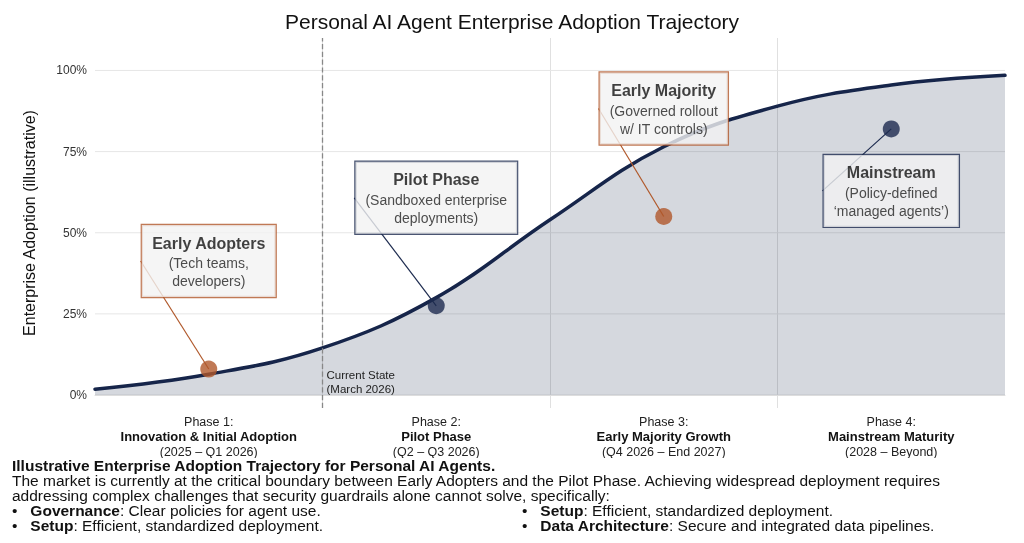  What do you see at coordinates (209, 436) in the screenshot?
I see `x-tick-label: Phase 1: Innovation & Initial Adoption (2025 – Q1 2026)` at bounding box center [209, 436].